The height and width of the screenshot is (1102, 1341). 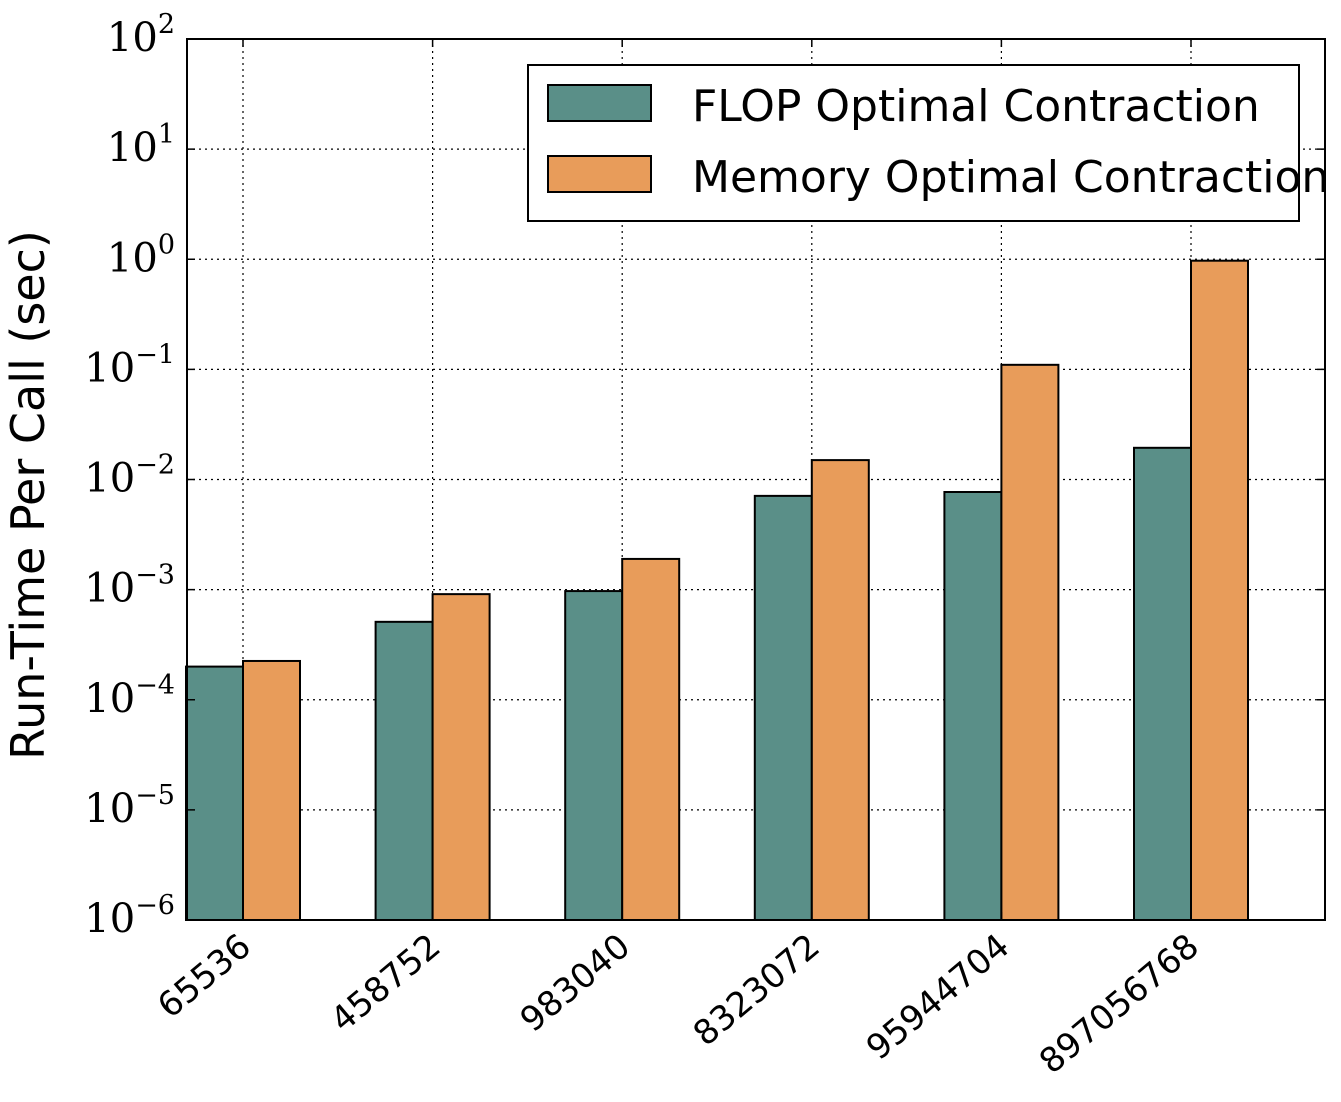 What do you see at coordinates (129, 476) in the screenshot?
I see `y-tick-label: 10⁻²` at bounding box center [129, 476].